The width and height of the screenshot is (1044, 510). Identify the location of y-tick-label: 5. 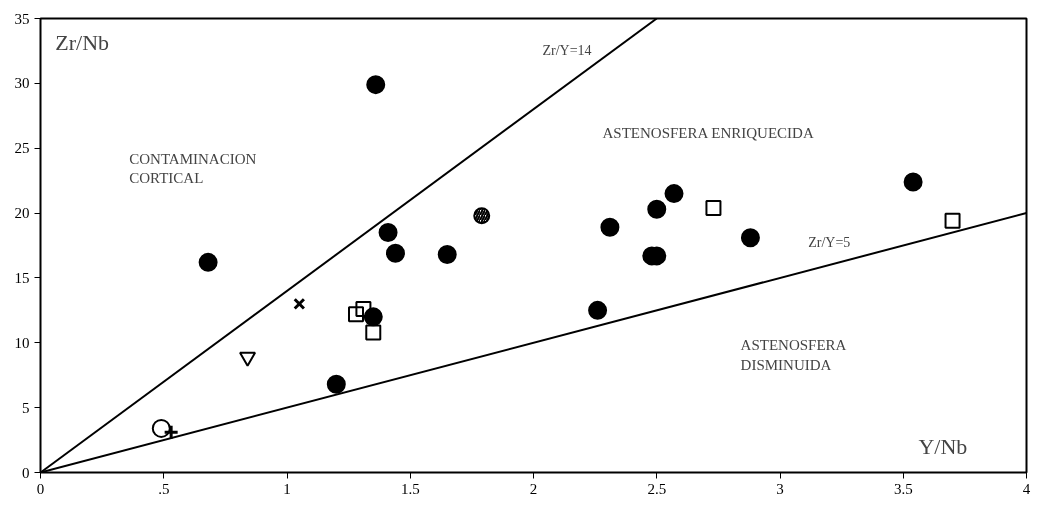
(26, 407).